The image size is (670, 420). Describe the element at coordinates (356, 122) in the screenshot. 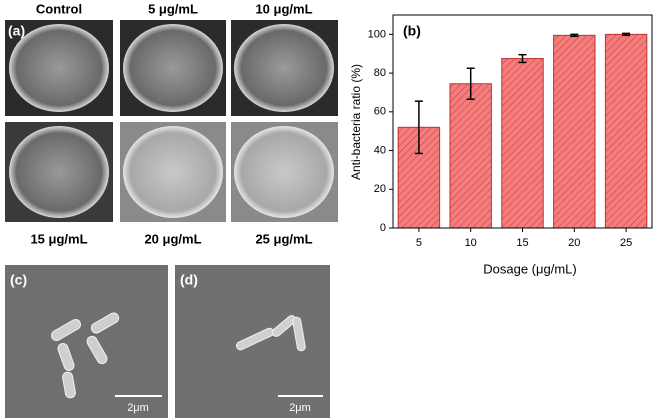

I see `y-axis-label: Anti-bacteria ratio (%)` at that location.